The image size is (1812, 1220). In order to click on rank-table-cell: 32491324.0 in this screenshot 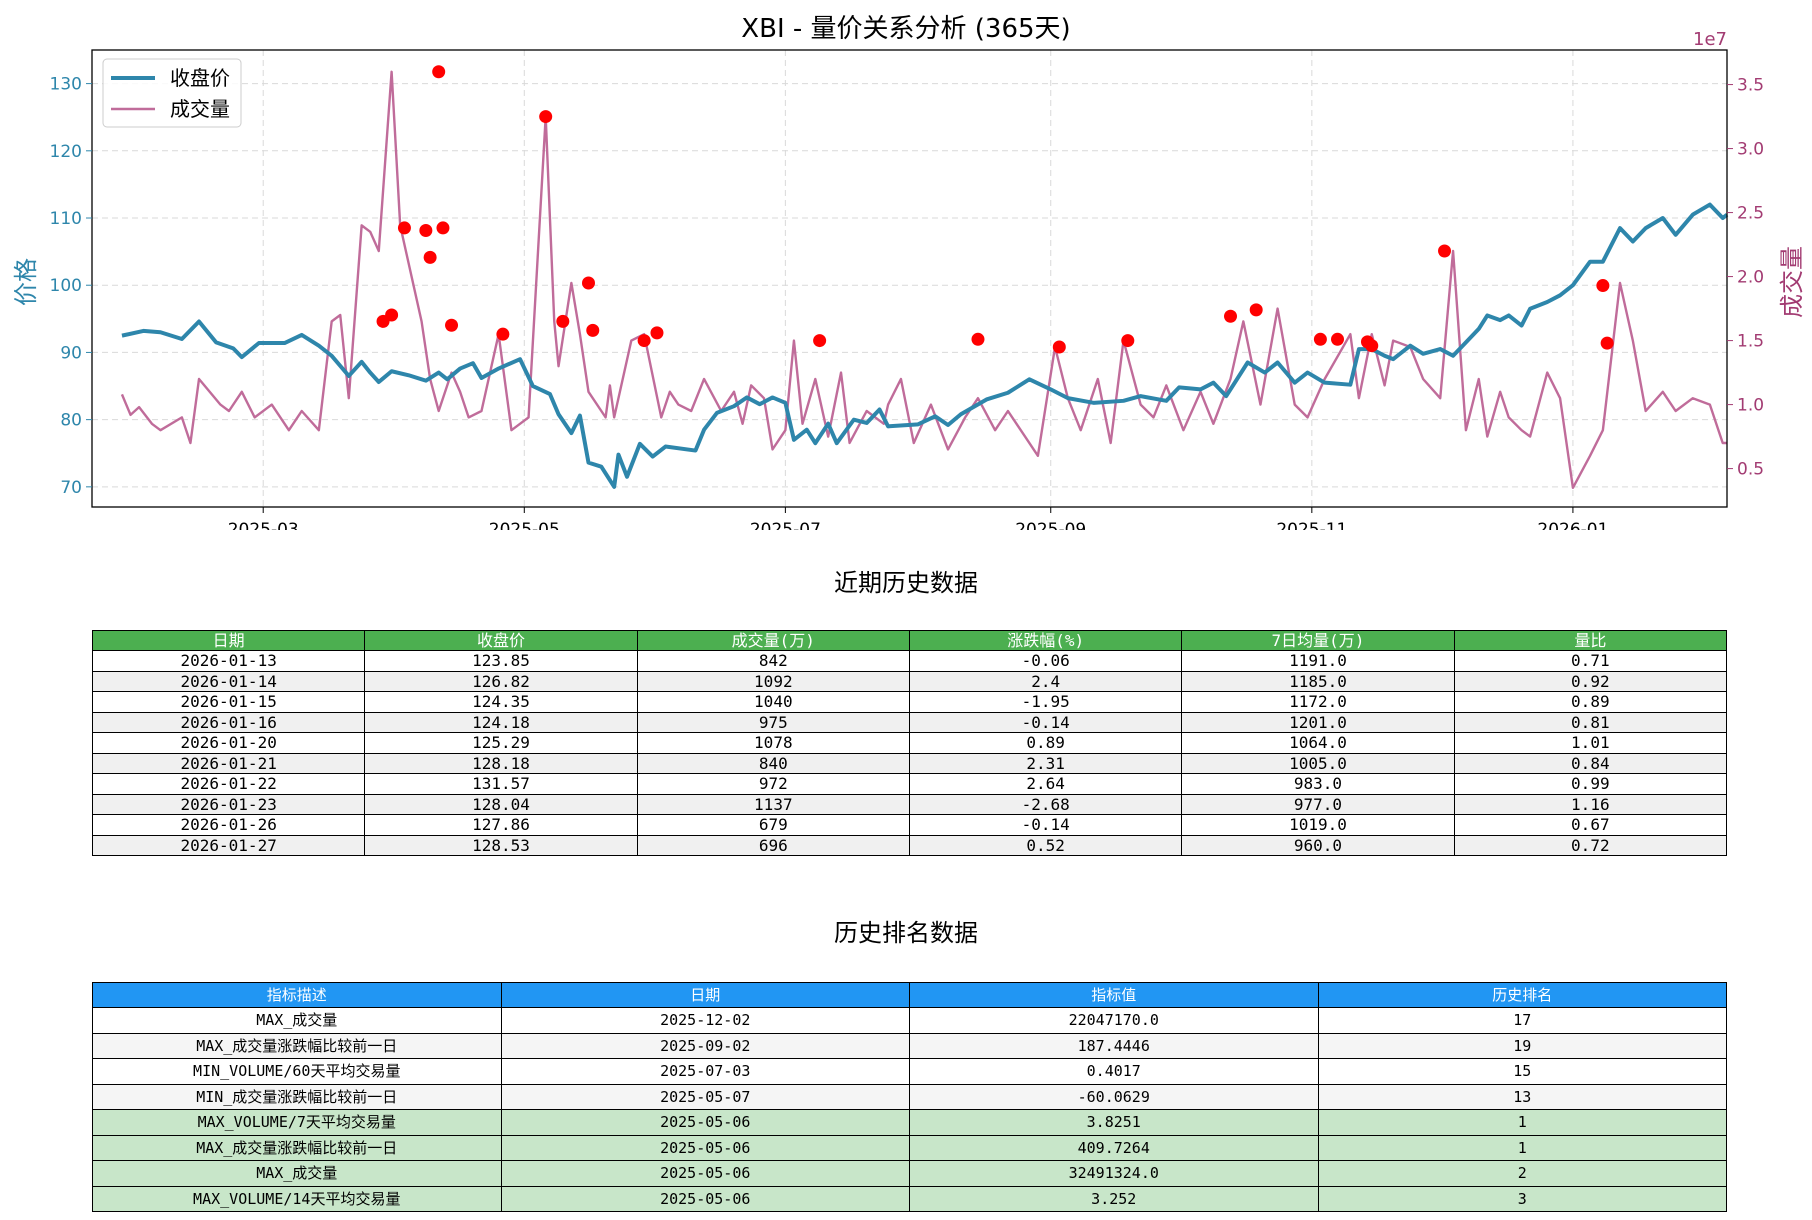, I will do `click(1114, 1173)`.